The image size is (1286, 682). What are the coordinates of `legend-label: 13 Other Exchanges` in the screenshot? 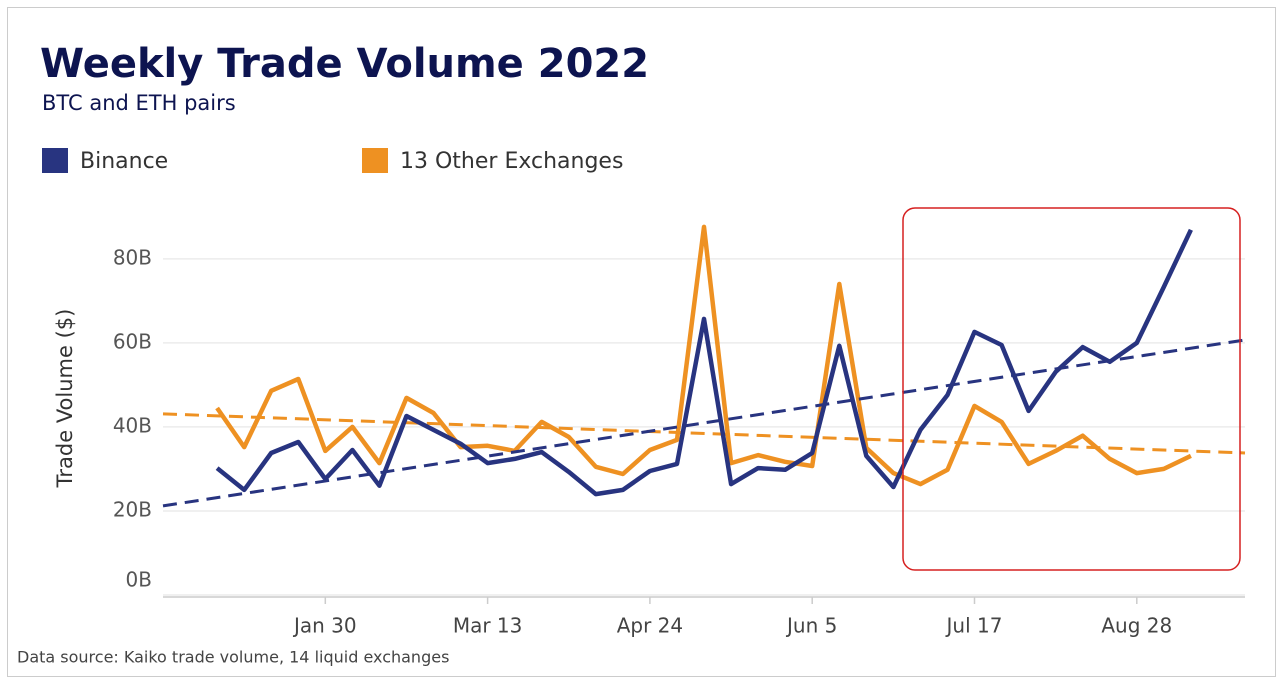 It's located at (511, 161).